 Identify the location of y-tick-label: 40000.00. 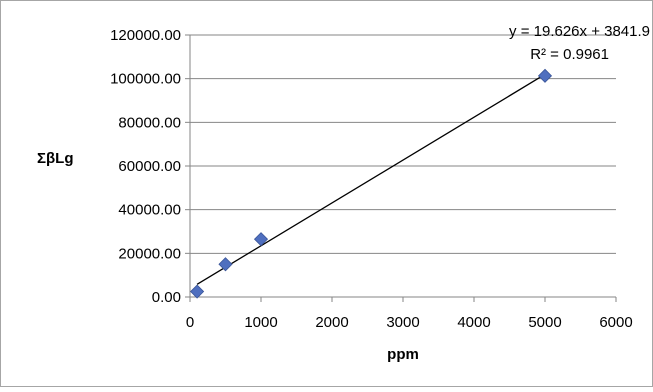
(149, 210).